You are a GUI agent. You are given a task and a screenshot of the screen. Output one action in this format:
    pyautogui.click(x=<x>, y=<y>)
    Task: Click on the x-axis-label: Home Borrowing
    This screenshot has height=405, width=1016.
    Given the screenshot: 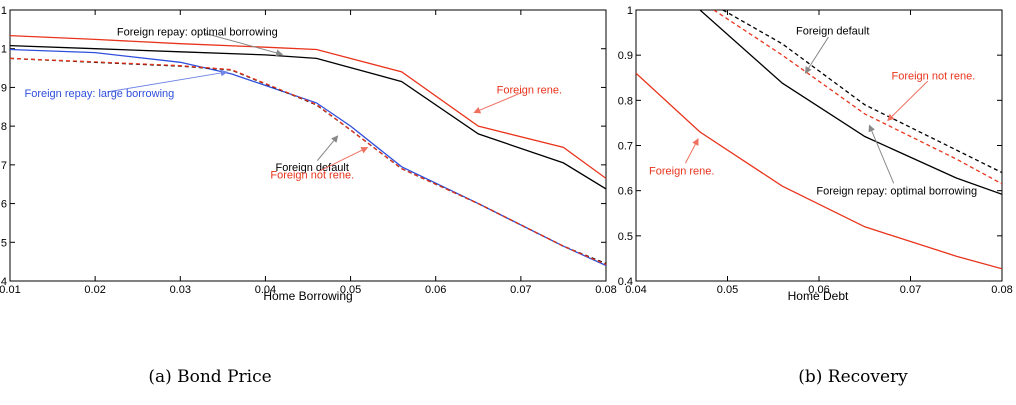 What is the action you would take?
    pyautogui.click(x=307, y=296)
    